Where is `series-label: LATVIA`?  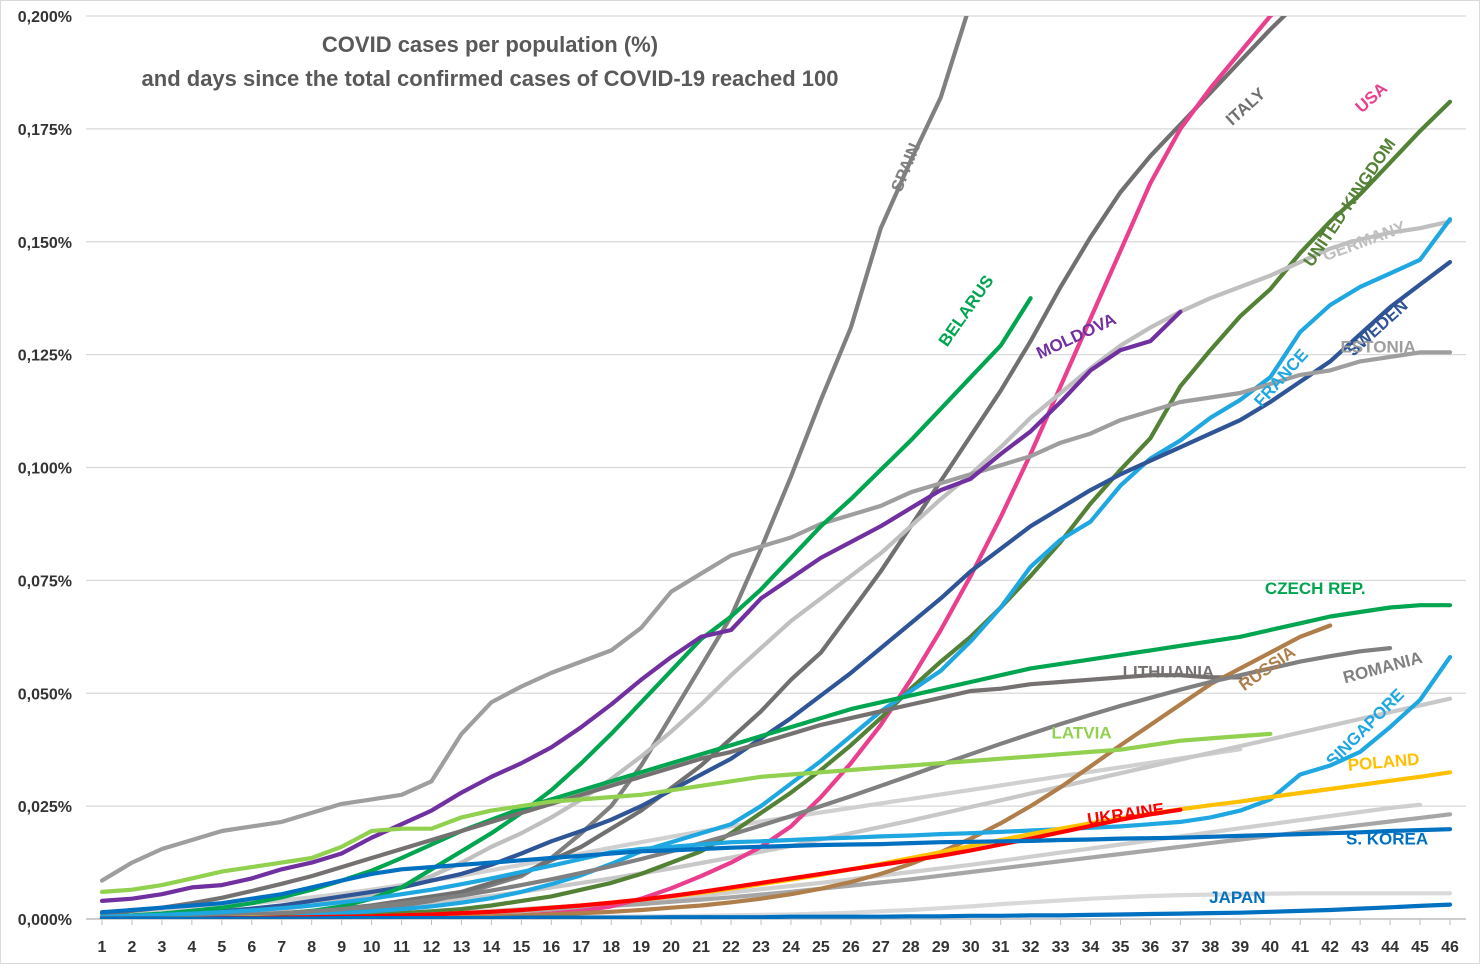
series-label: LATVIA is located at coordinates (1081, 732).